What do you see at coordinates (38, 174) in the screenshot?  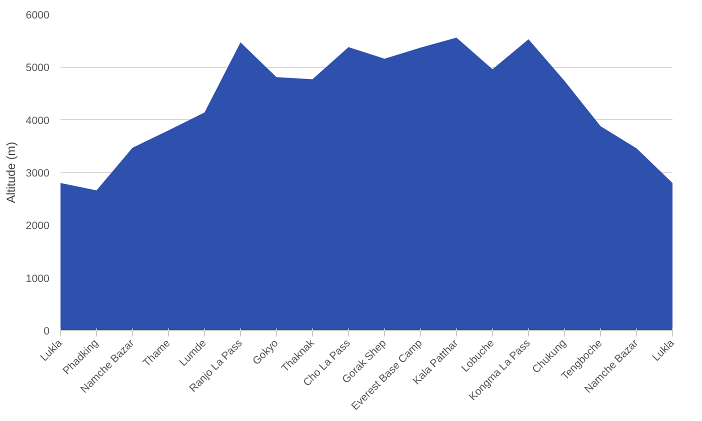 I see `y-tick-label: 3000` at bounding box center [38, 174].